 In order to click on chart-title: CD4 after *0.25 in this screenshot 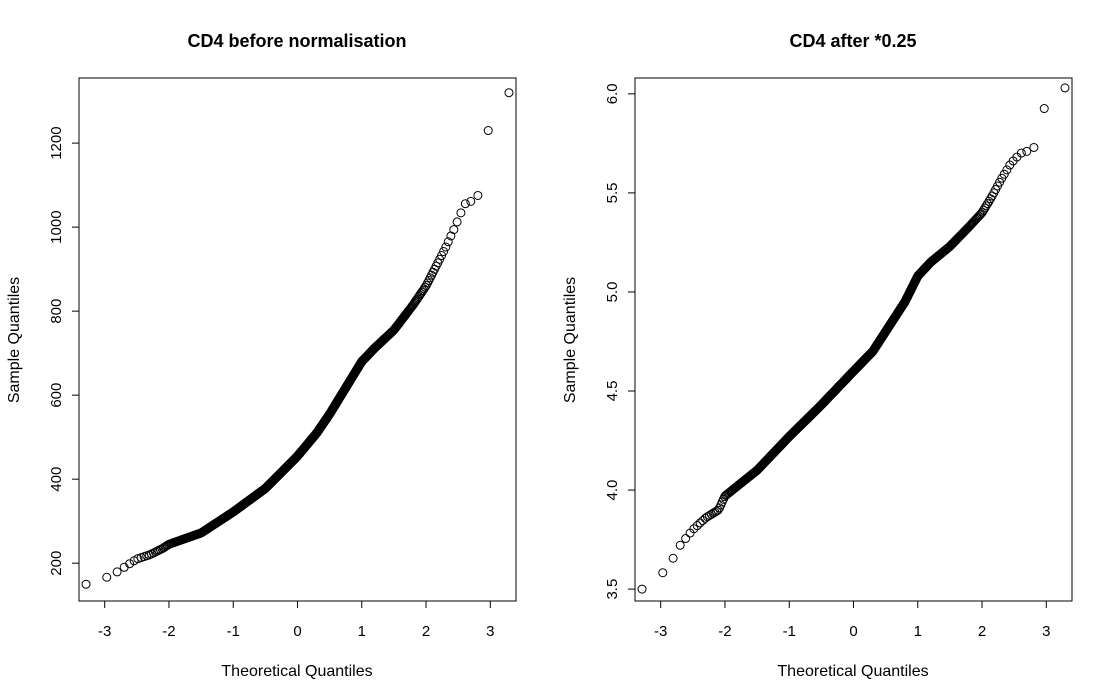, I will do `click(852, 41)`.